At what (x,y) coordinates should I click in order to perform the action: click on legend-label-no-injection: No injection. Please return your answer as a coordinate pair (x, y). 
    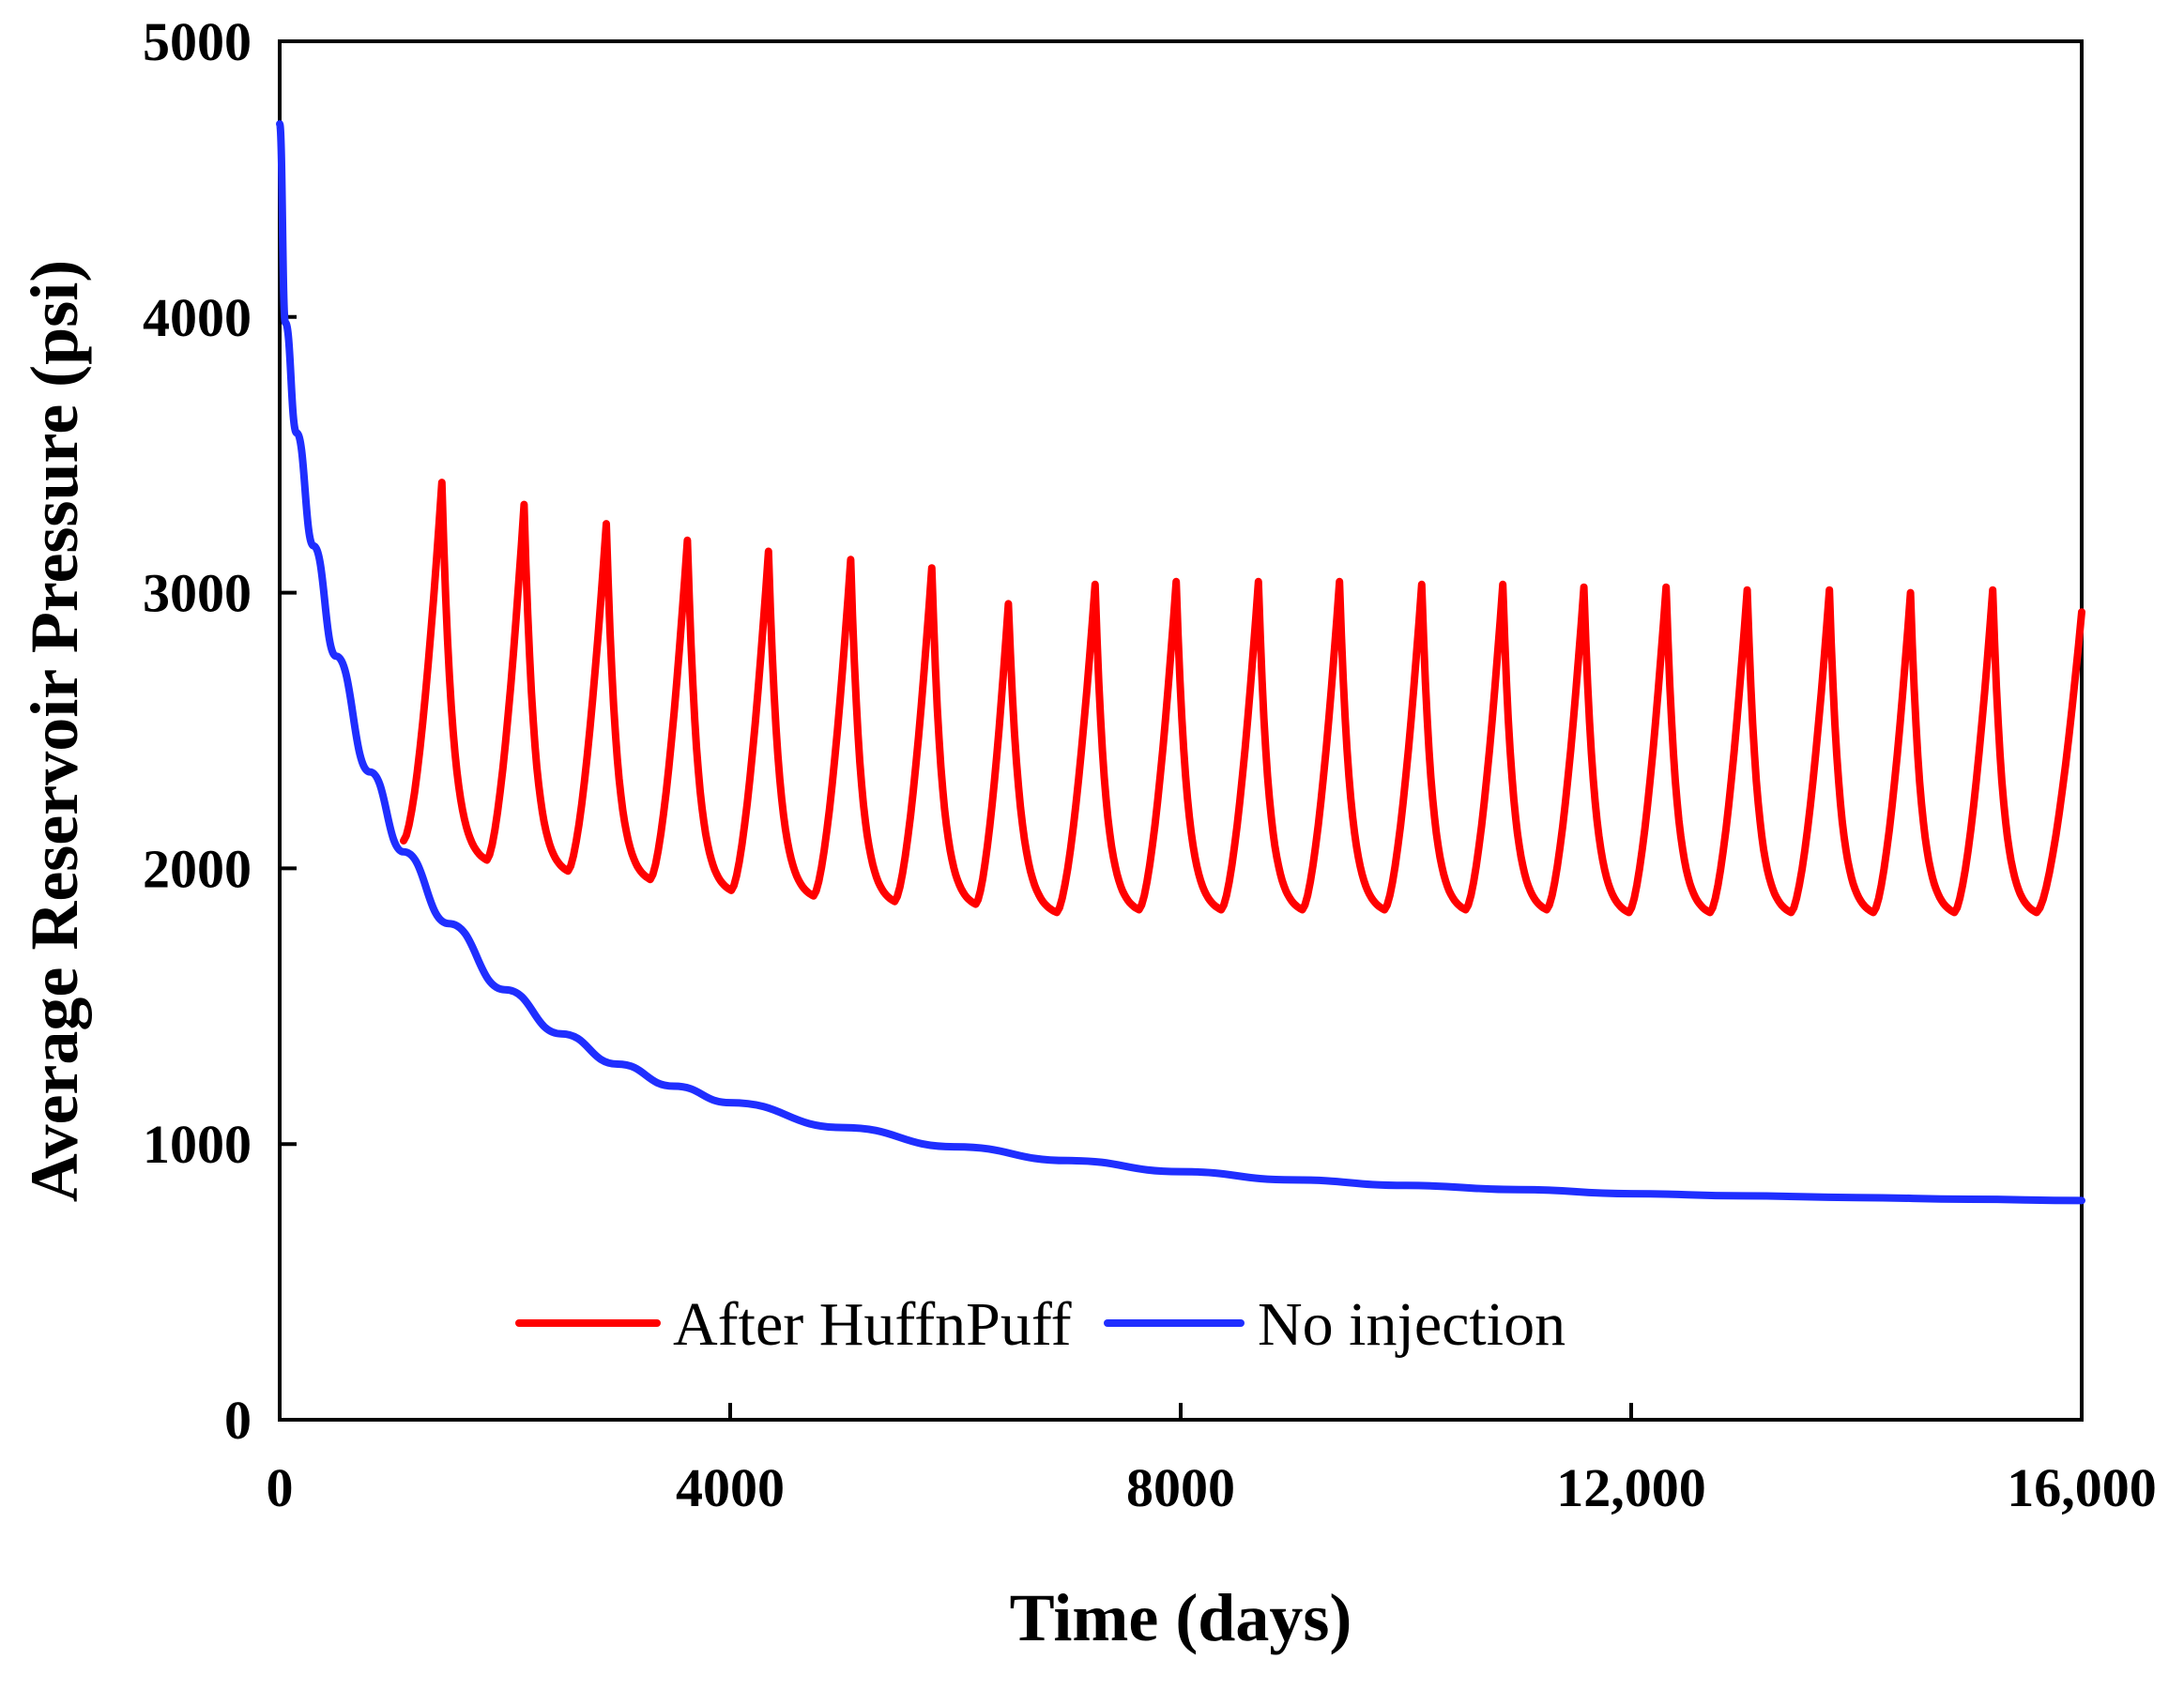
    Looking at the image, I should click on (1411, 1325).